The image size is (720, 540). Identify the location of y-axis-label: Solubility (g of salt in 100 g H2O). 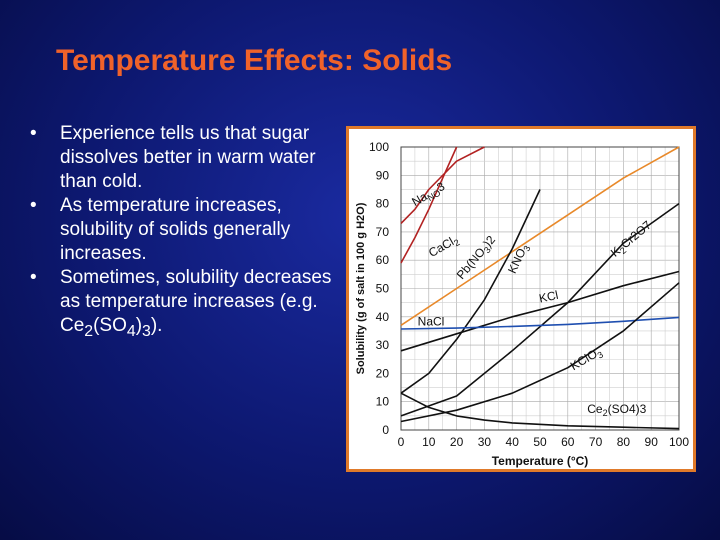
(361, 288).